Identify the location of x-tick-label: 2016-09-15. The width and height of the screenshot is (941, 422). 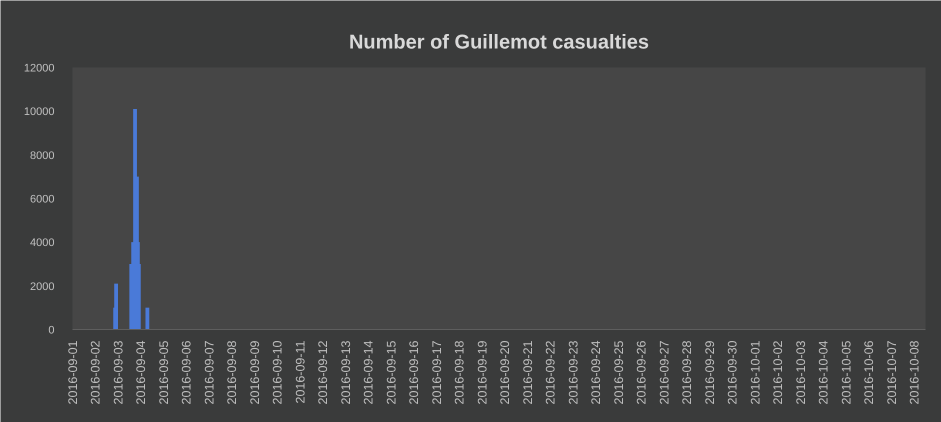
(391, 372).